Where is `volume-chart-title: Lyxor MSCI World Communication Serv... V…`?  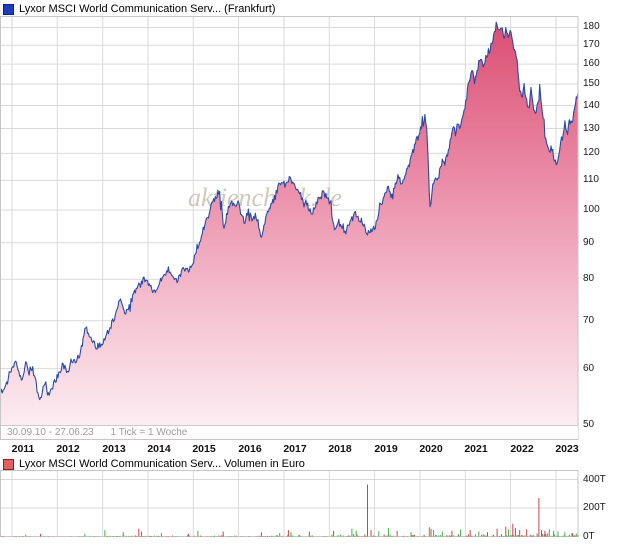
volume-chart-title: Lyxor MSCI World Communication Serv... V… is located at coordinates (162, 464).